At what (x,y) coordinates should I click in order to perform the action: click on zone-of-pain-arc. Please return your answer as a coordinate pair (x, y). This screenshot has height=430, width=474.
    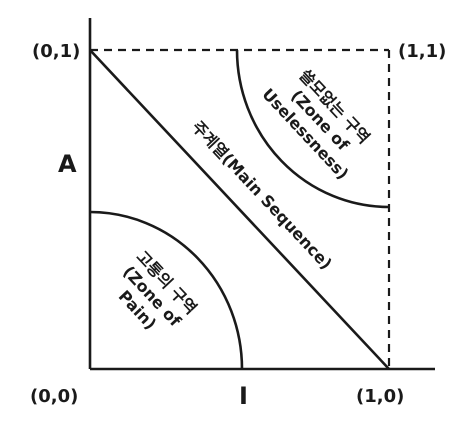
    Looking at the image, I should click on (166, 290).